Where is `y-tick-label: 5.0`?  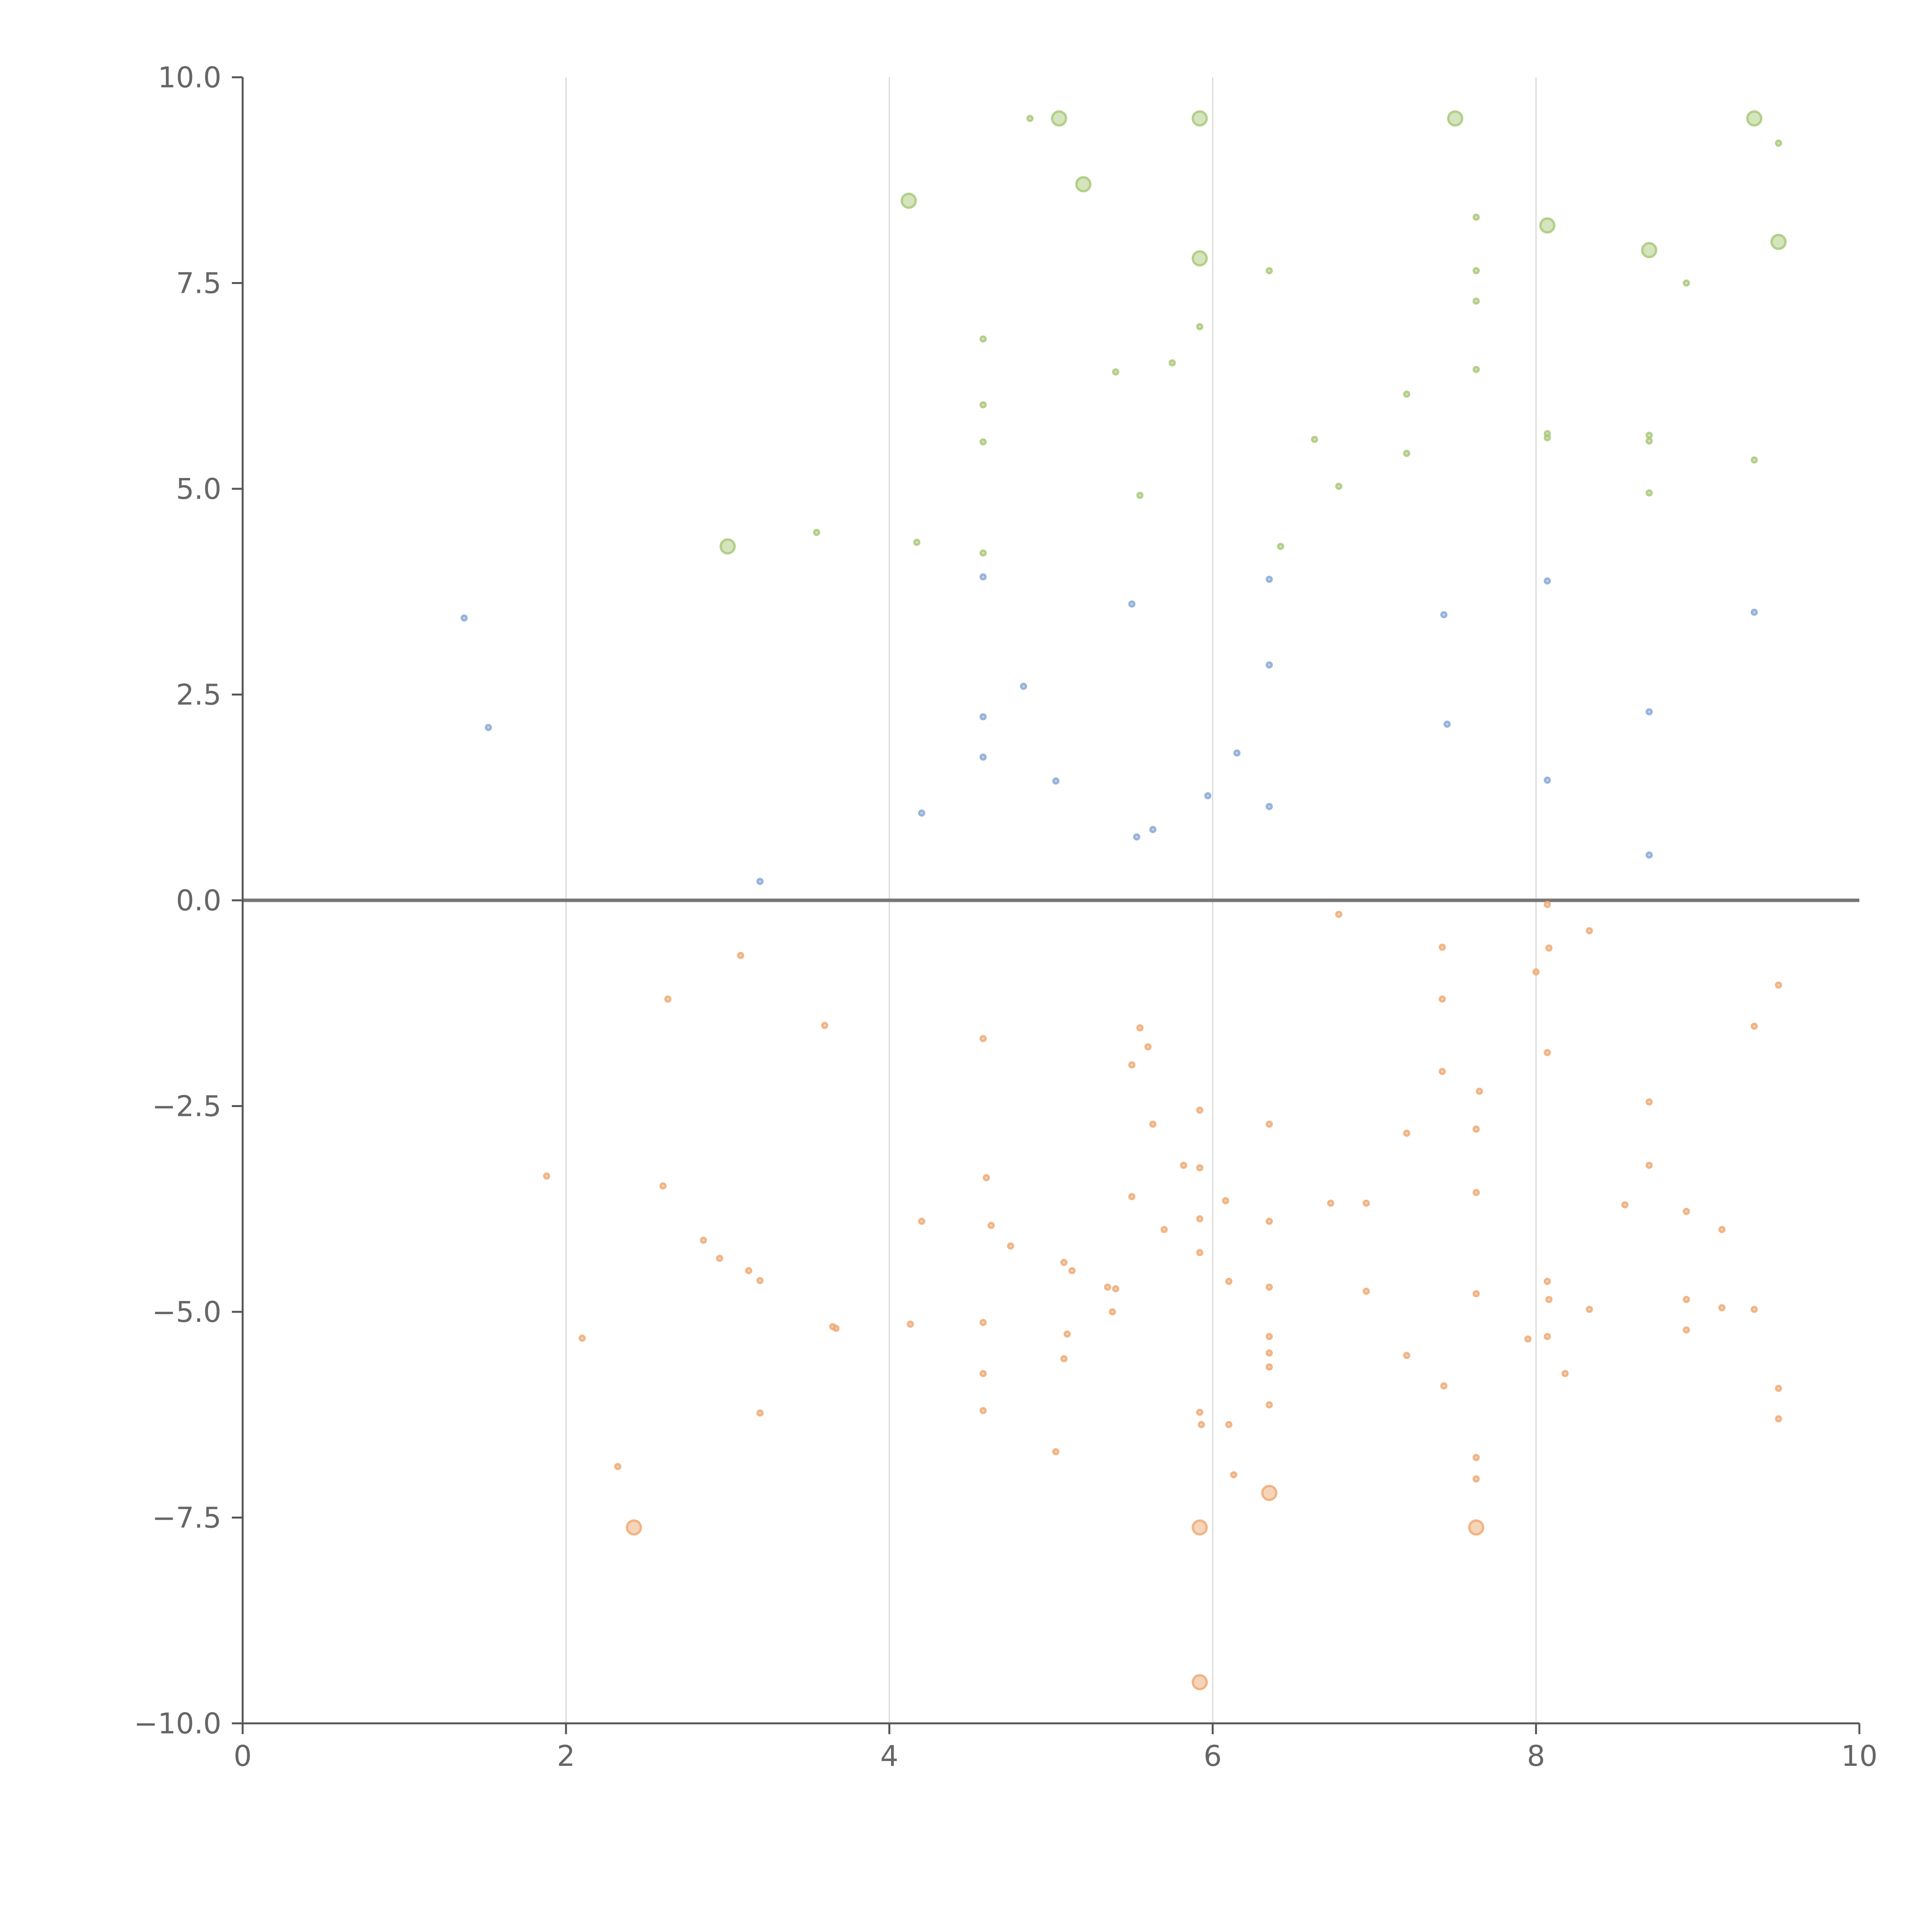
y-tick-label: 5.0 is located at coordinates (198, 489).